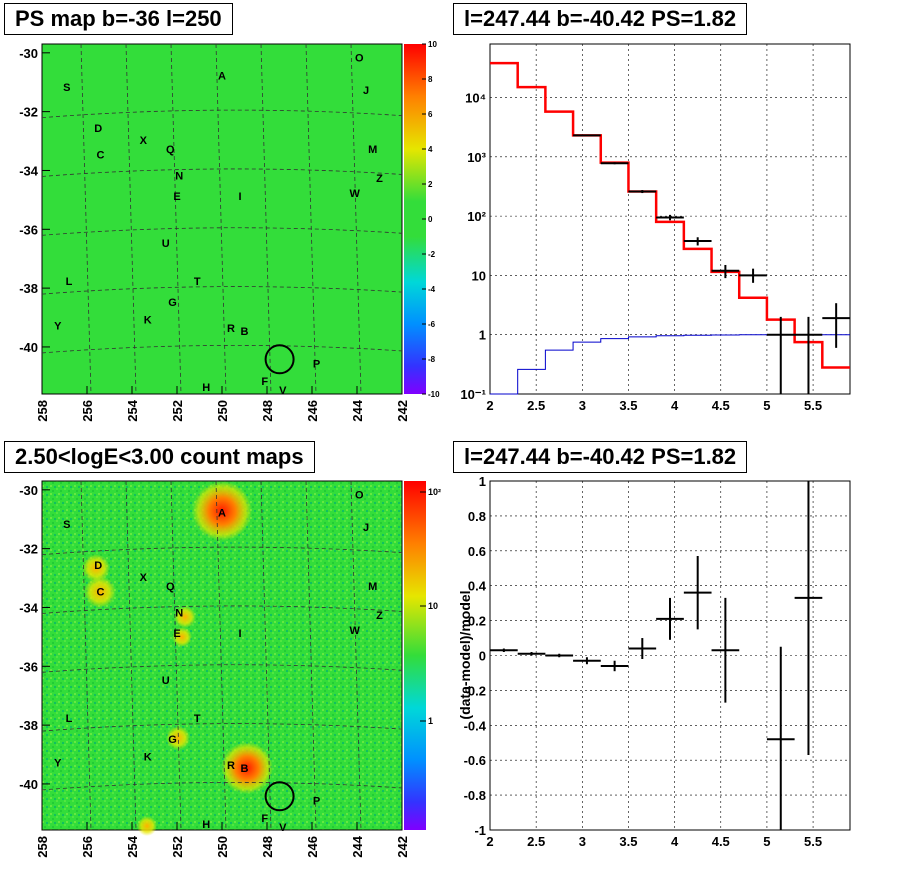 The width and height of the screenshot is (898, 875). What do you see at coordinates (29, 170) in the screenshot?
I see `y-tick-label: -34` at bounding box center [29, 170].